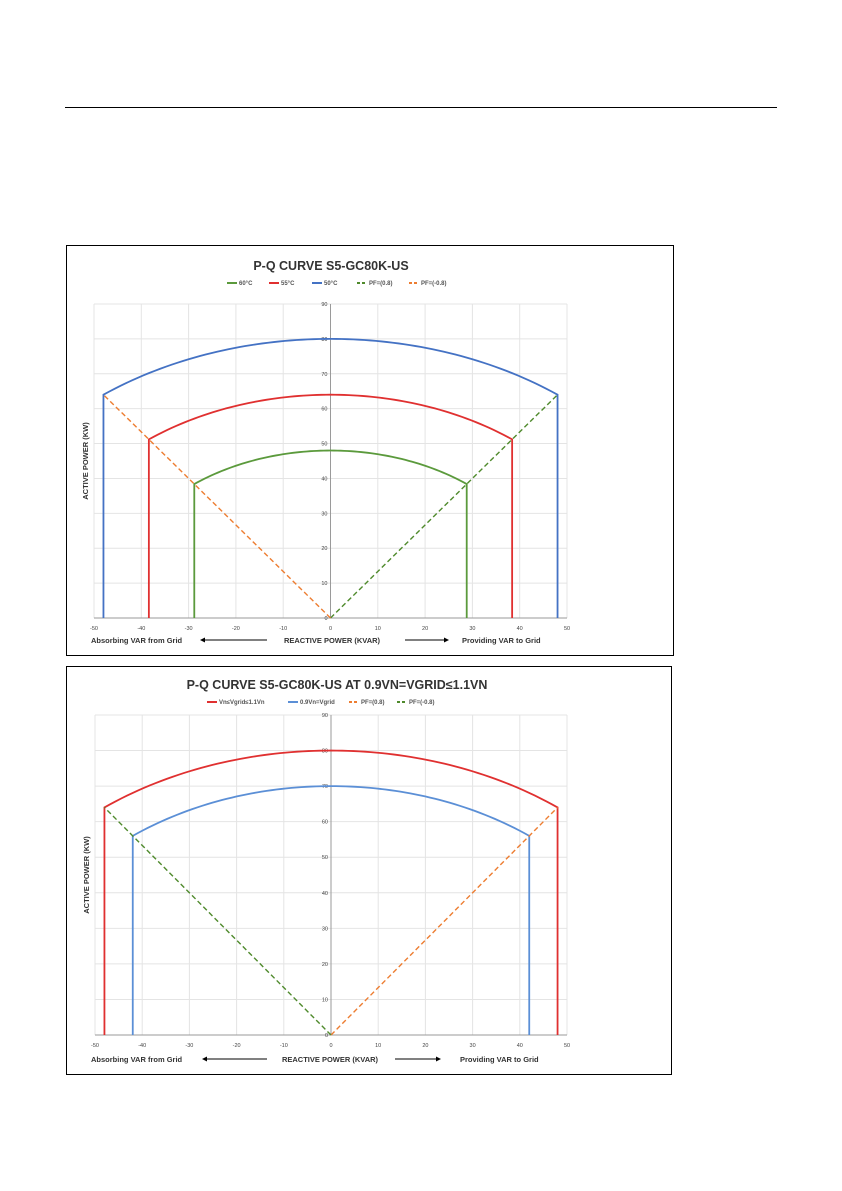  Describe the element at coordinates (242, 703) in the screenshot. I see `legend-label: Vn≤Vgrid≤1.1Vn` at that location.